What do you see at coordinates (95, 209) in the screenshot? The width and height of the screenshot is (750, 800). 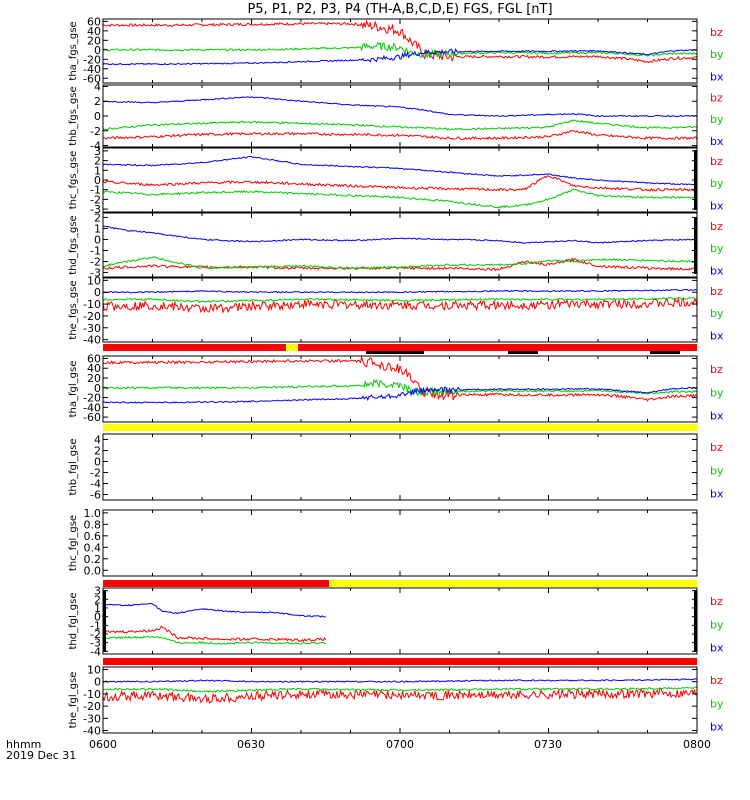 I see `y-tick-label: -3` at bounding box center [95, 209].